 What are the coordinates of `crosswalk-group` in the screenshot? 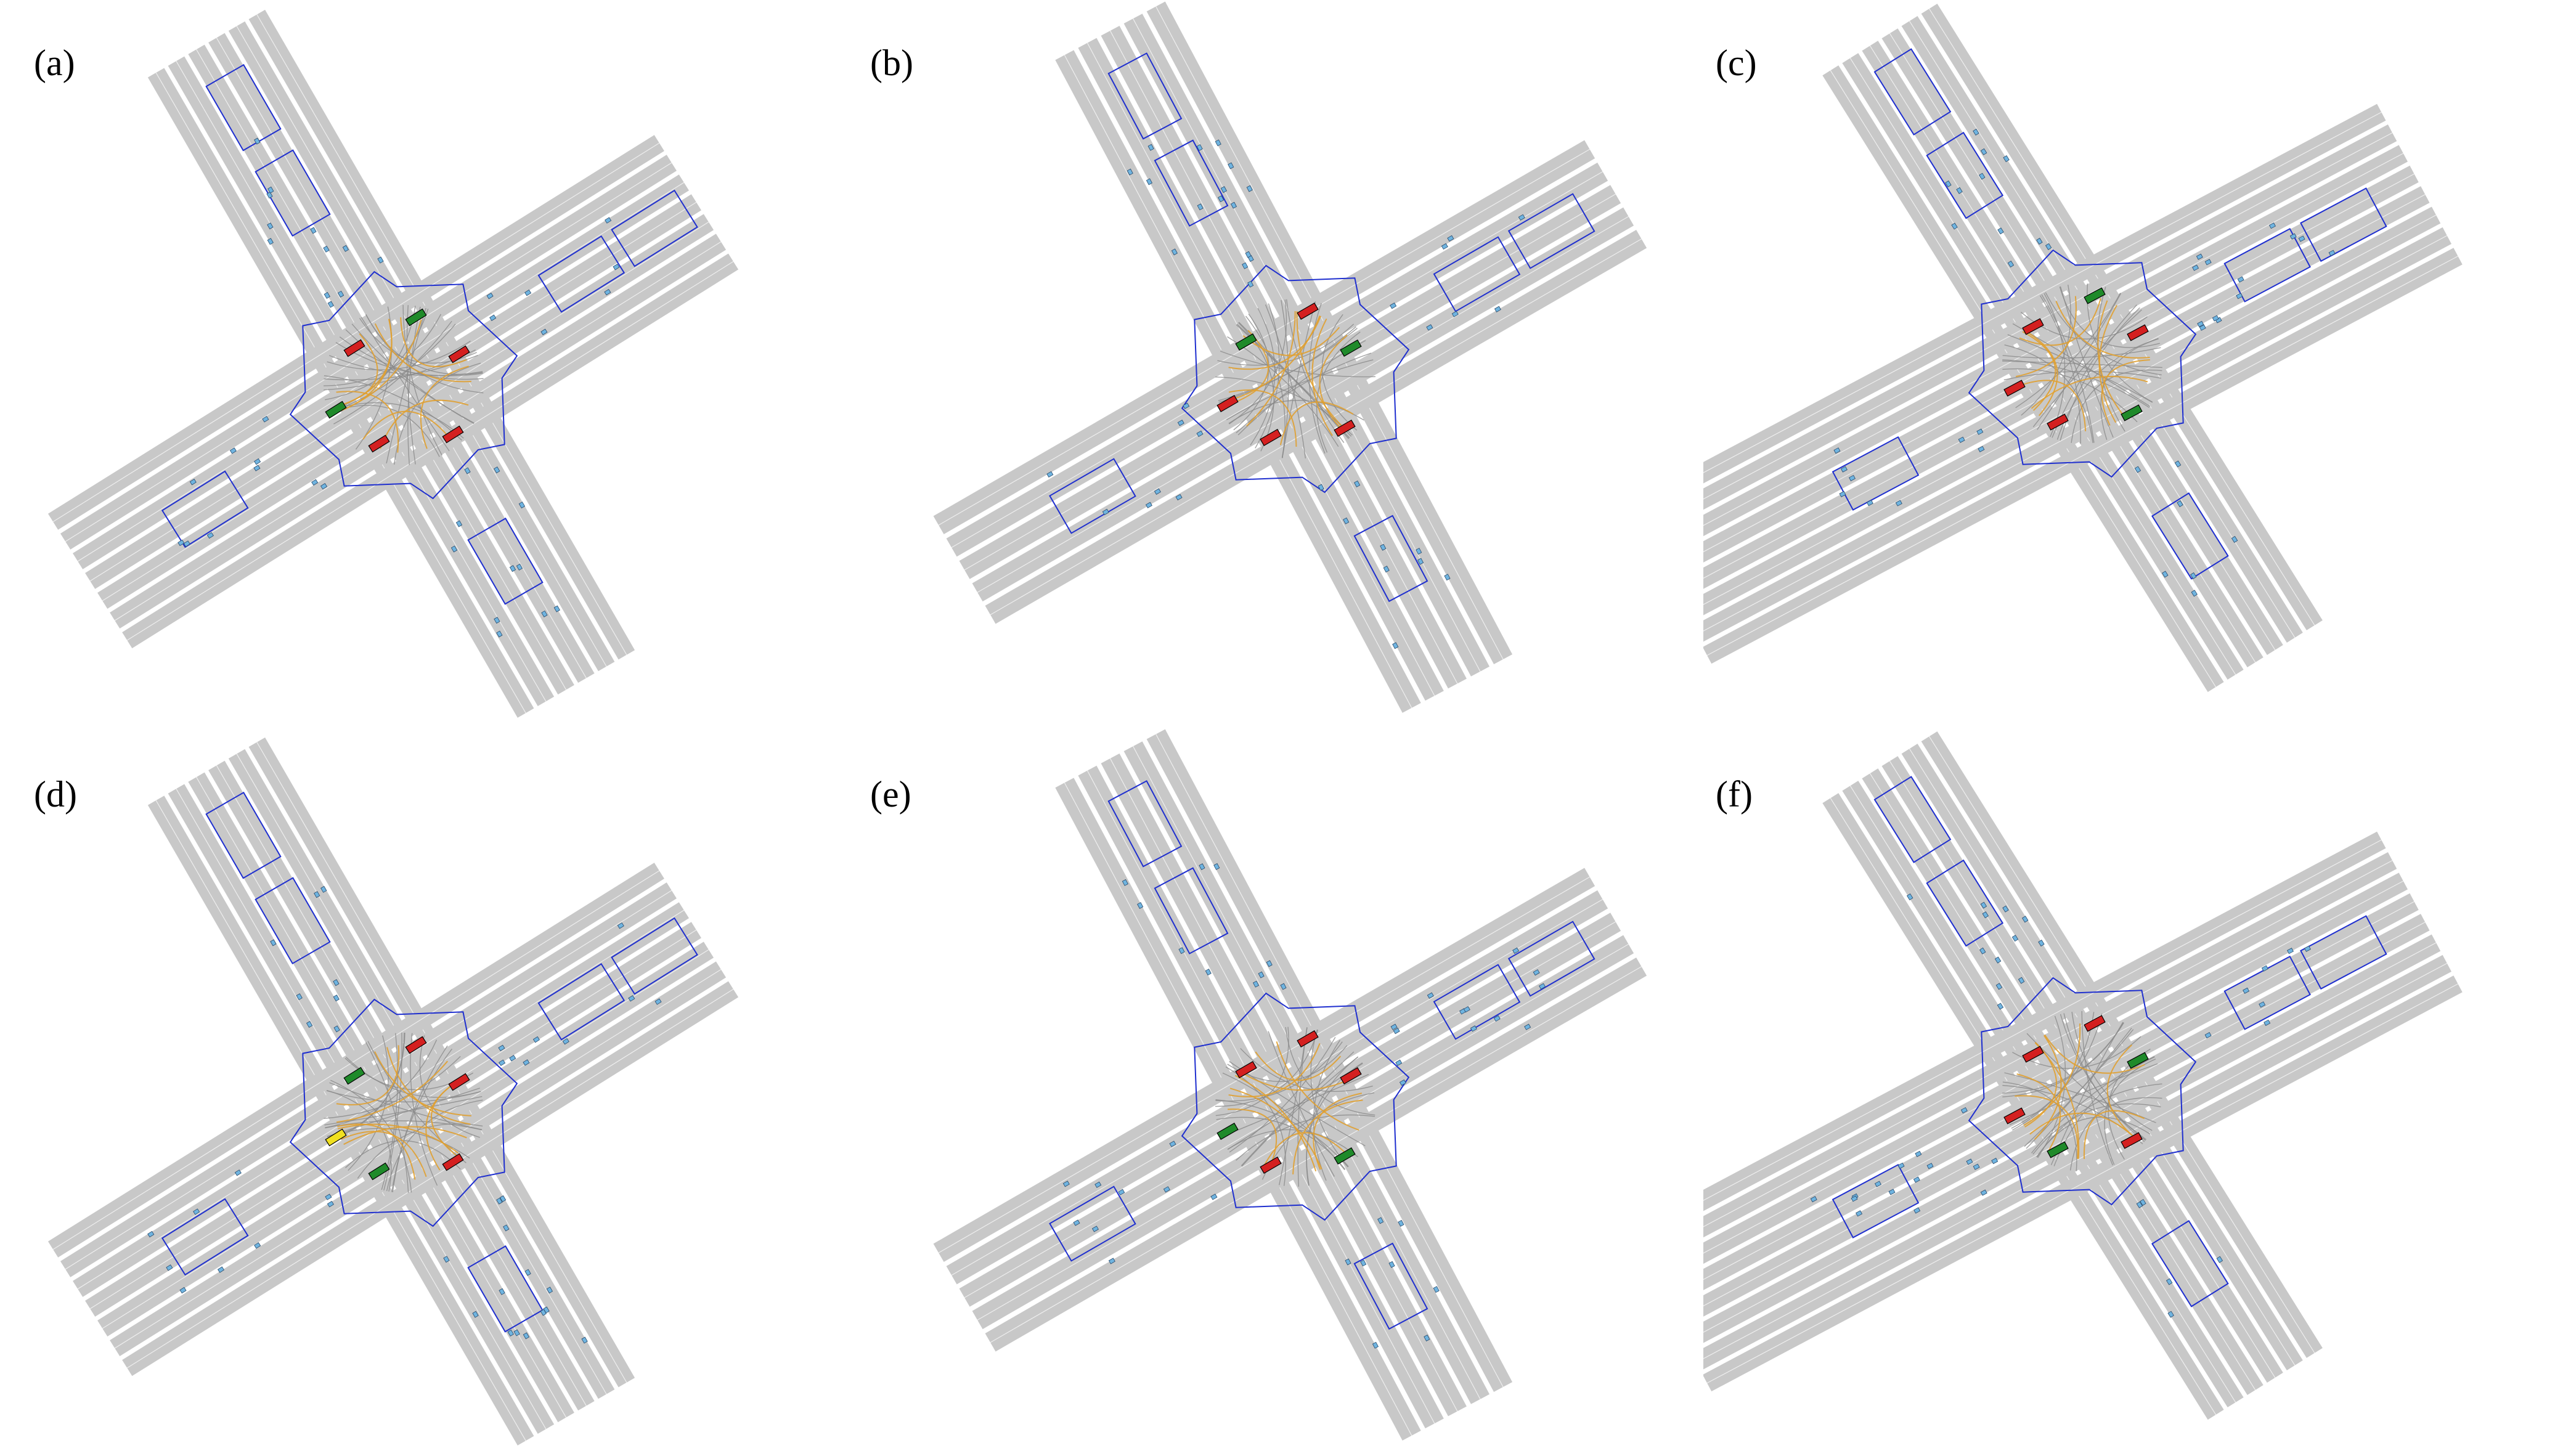 It's located at (1291, 379).